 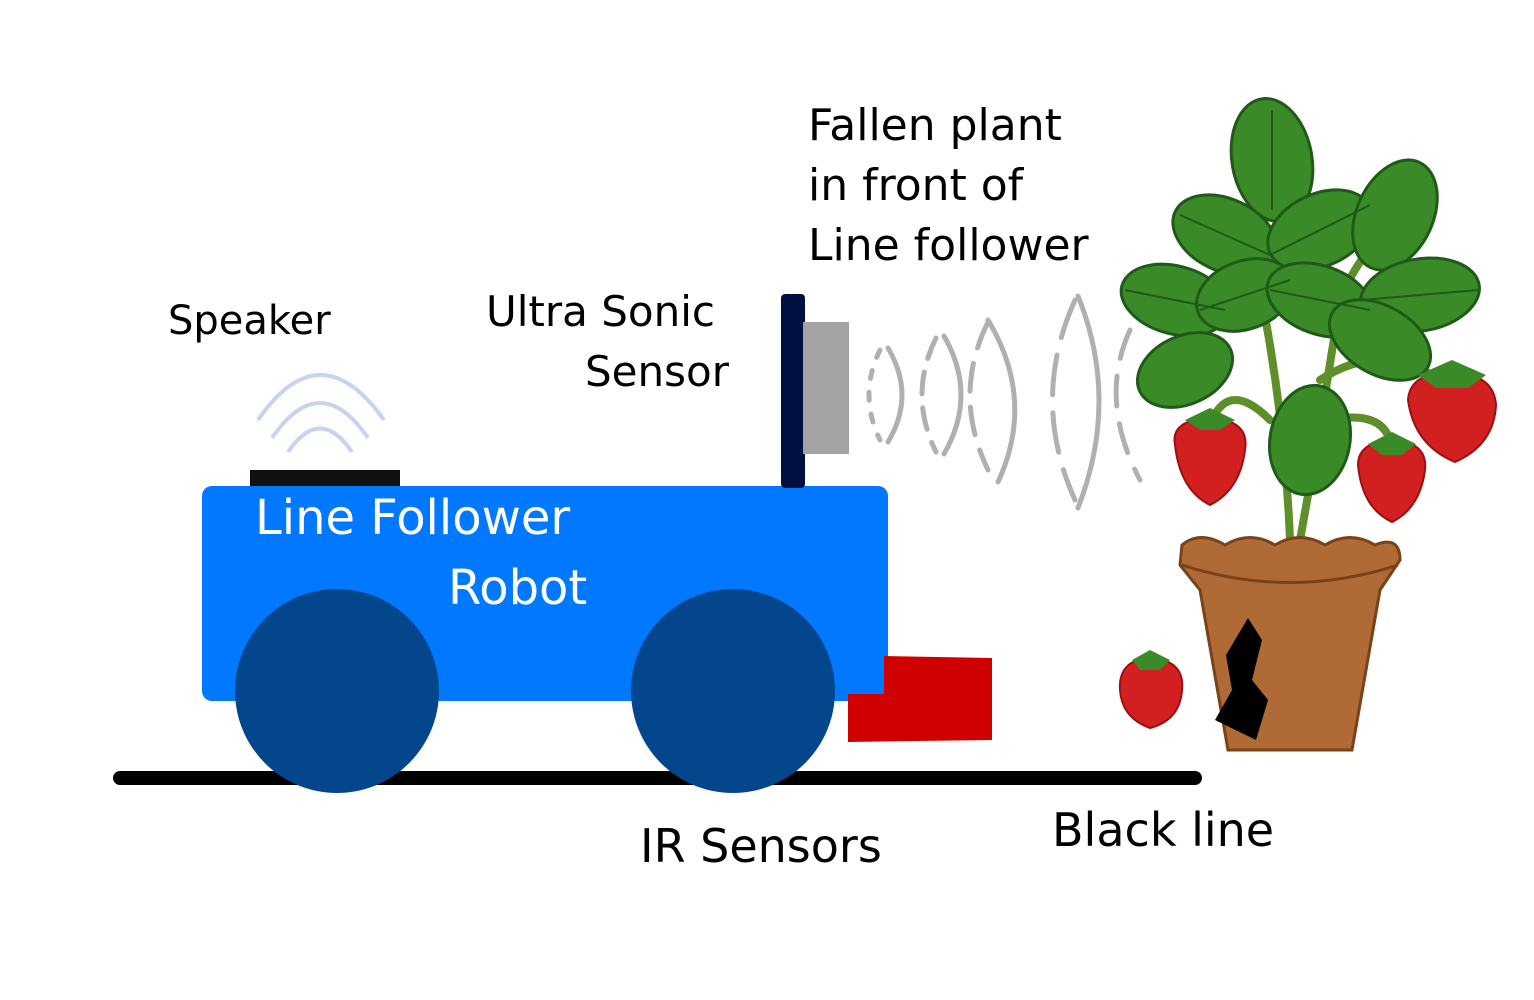 What do you see at coordinates (518, 588) in the screenshot?
I see `robot-label-line2: Robot` at bounding box center [518, 588].